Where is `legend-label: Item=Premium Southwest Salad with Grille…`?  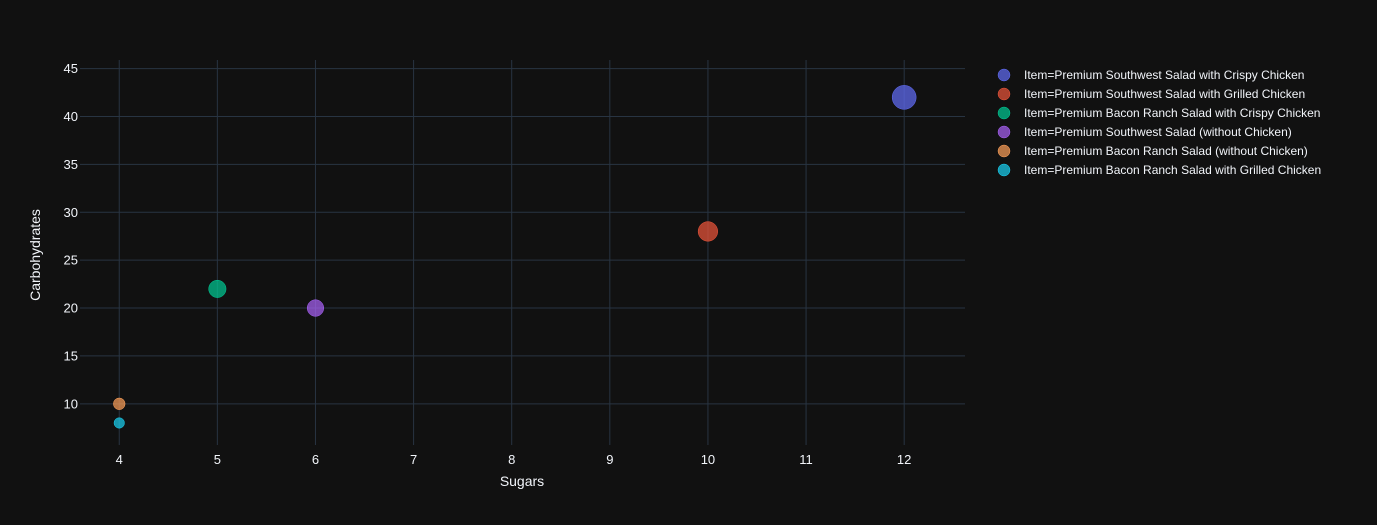
legend-label: Item=Premium Southwest Salad with Grille… is located at coordinates (1164, 94).